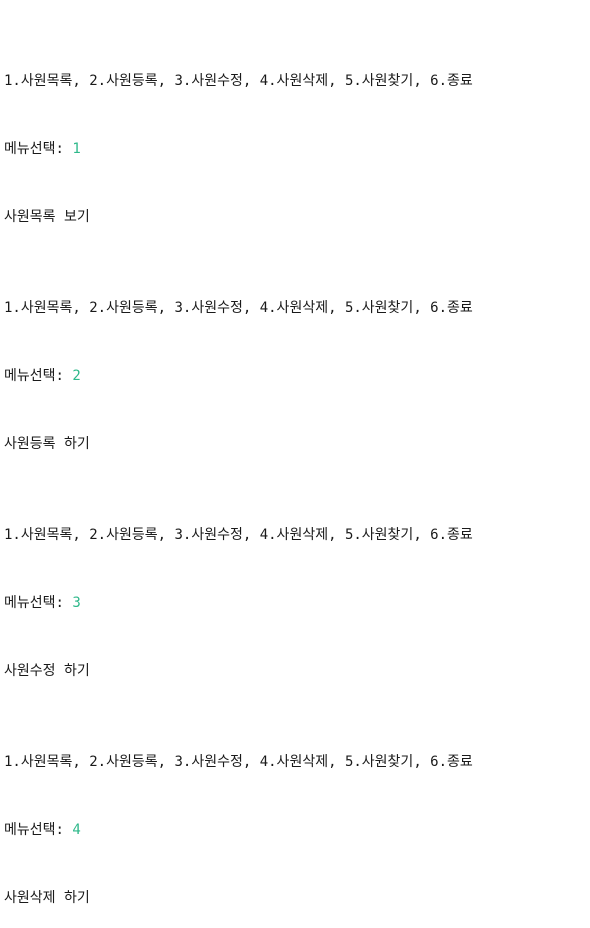 This screenshot has width=590, height=928. I want to click on output-line: 사원수정 하기, so click(47, 671).